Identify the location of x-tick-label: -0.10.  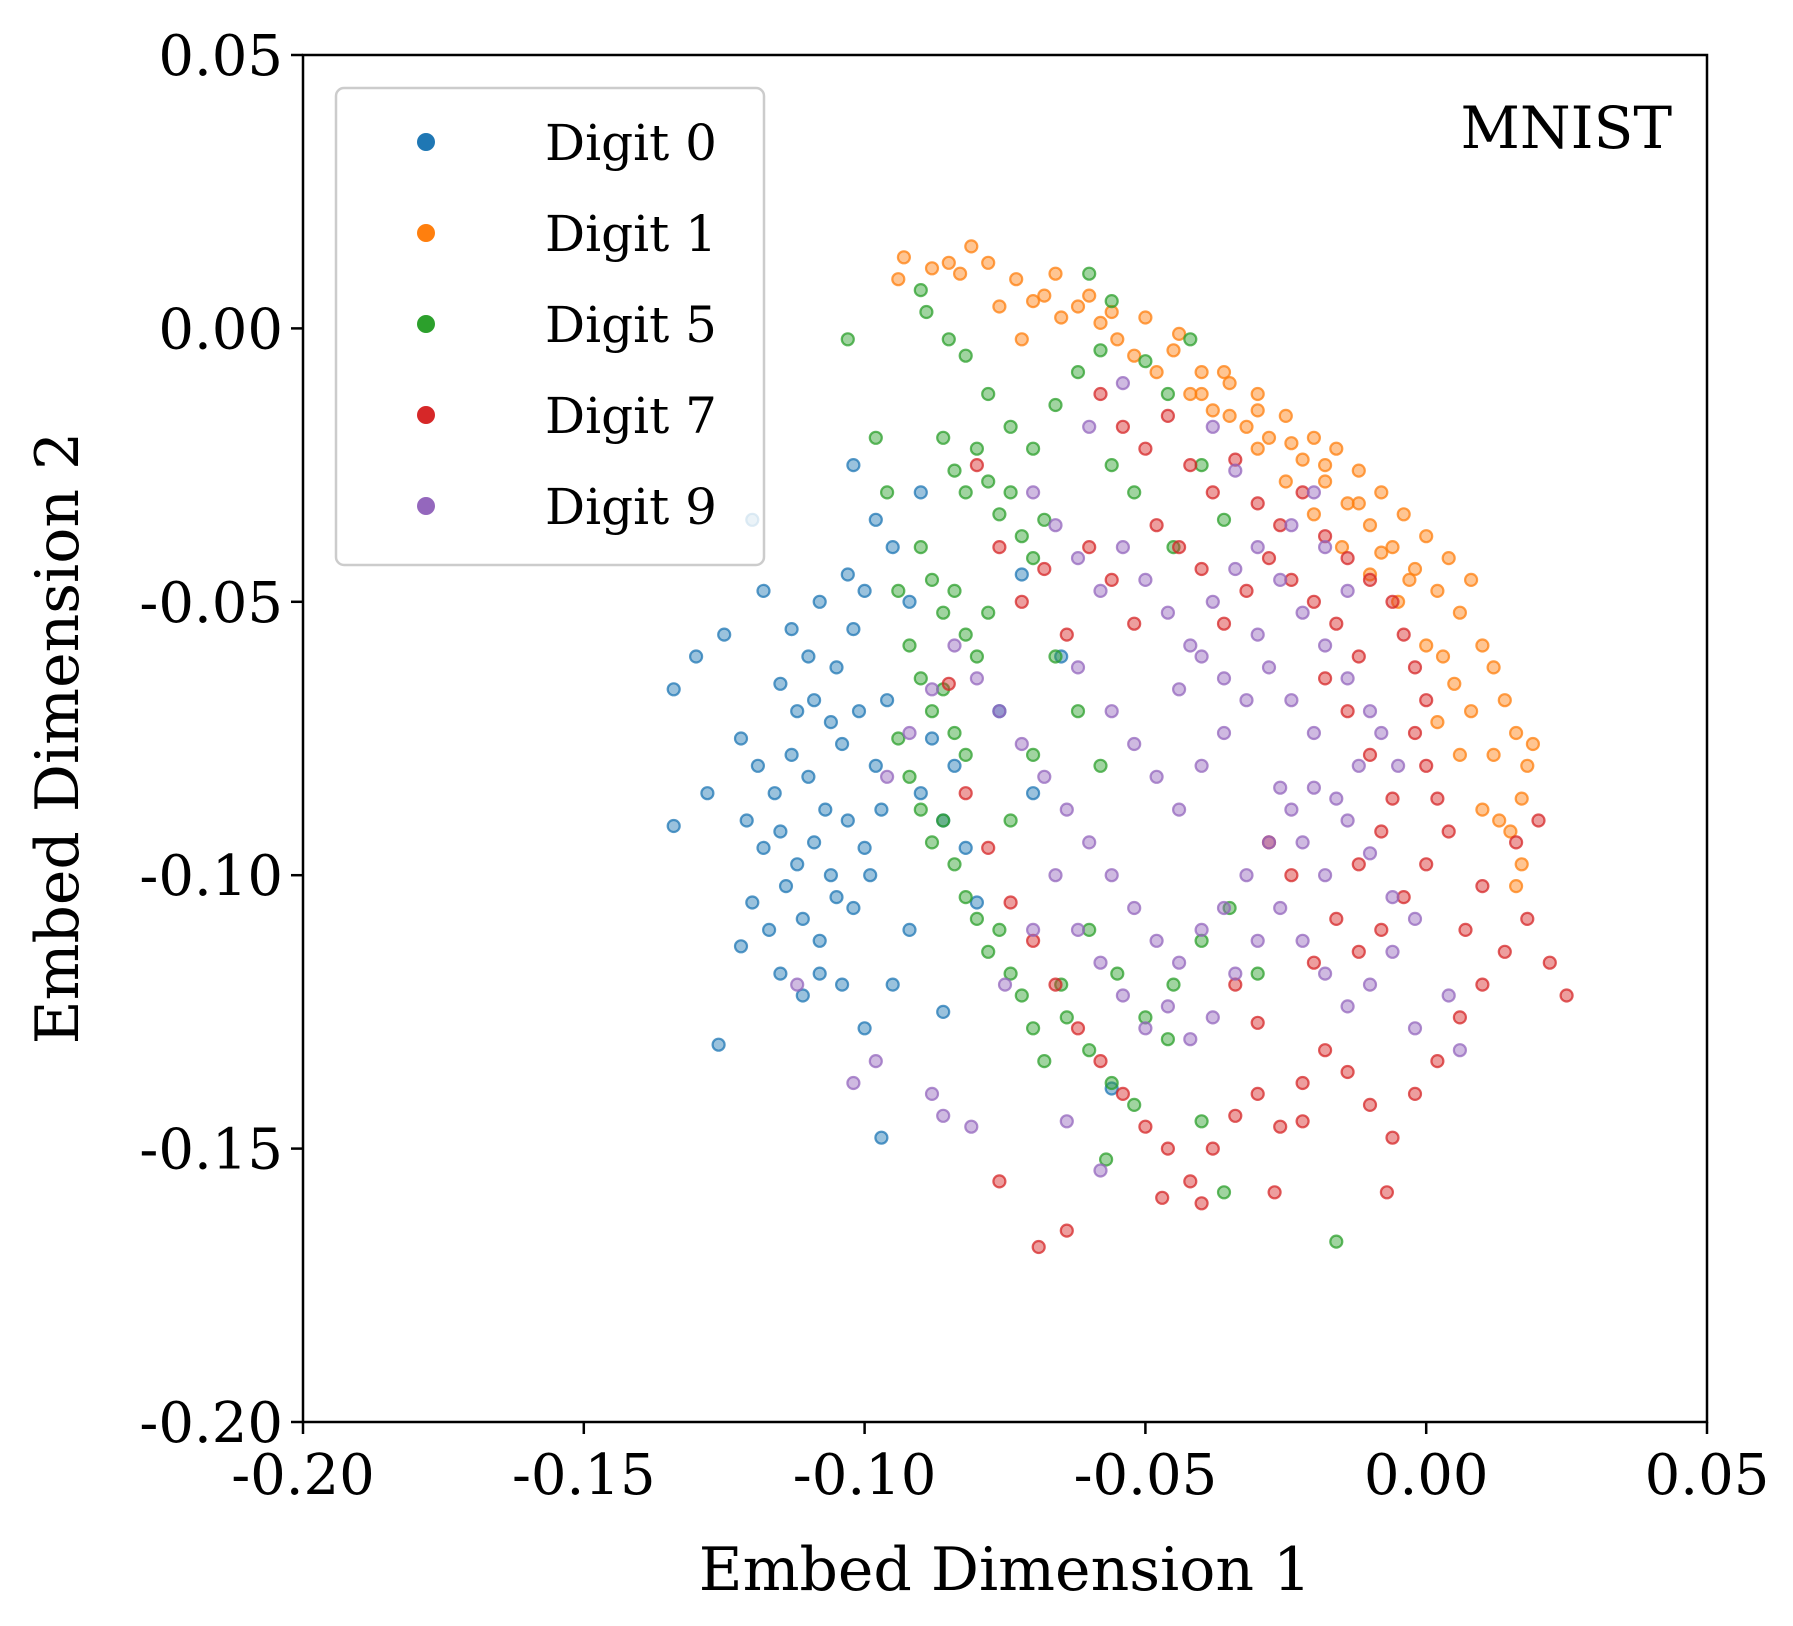
(865, 1475).